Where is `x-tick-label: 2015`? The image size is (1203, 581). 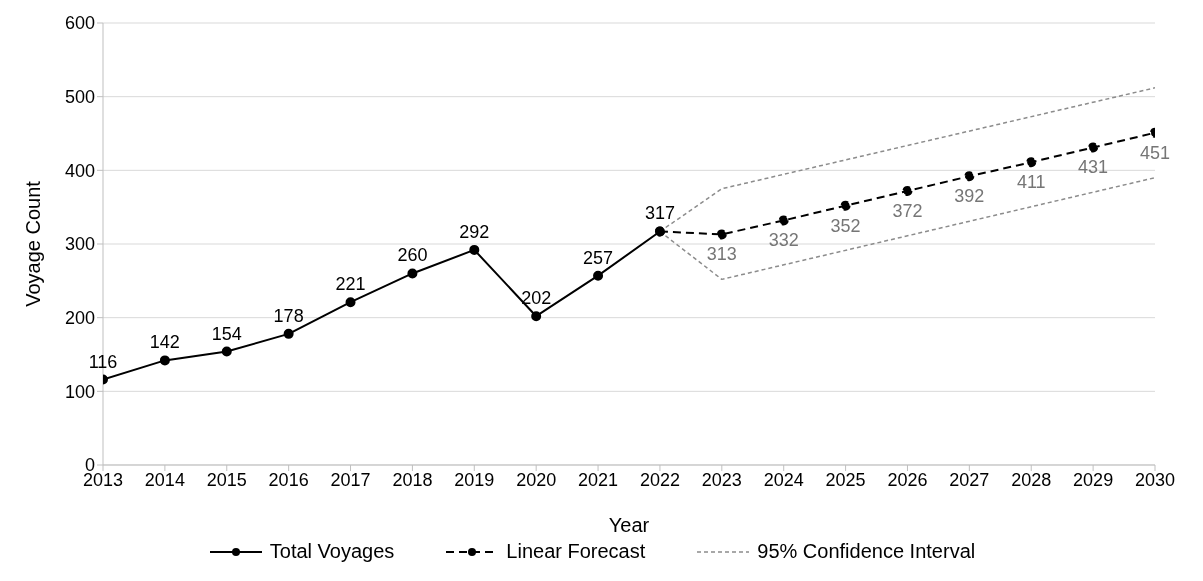
x-tick-label: 2015 is located at coordinates (226, 479).